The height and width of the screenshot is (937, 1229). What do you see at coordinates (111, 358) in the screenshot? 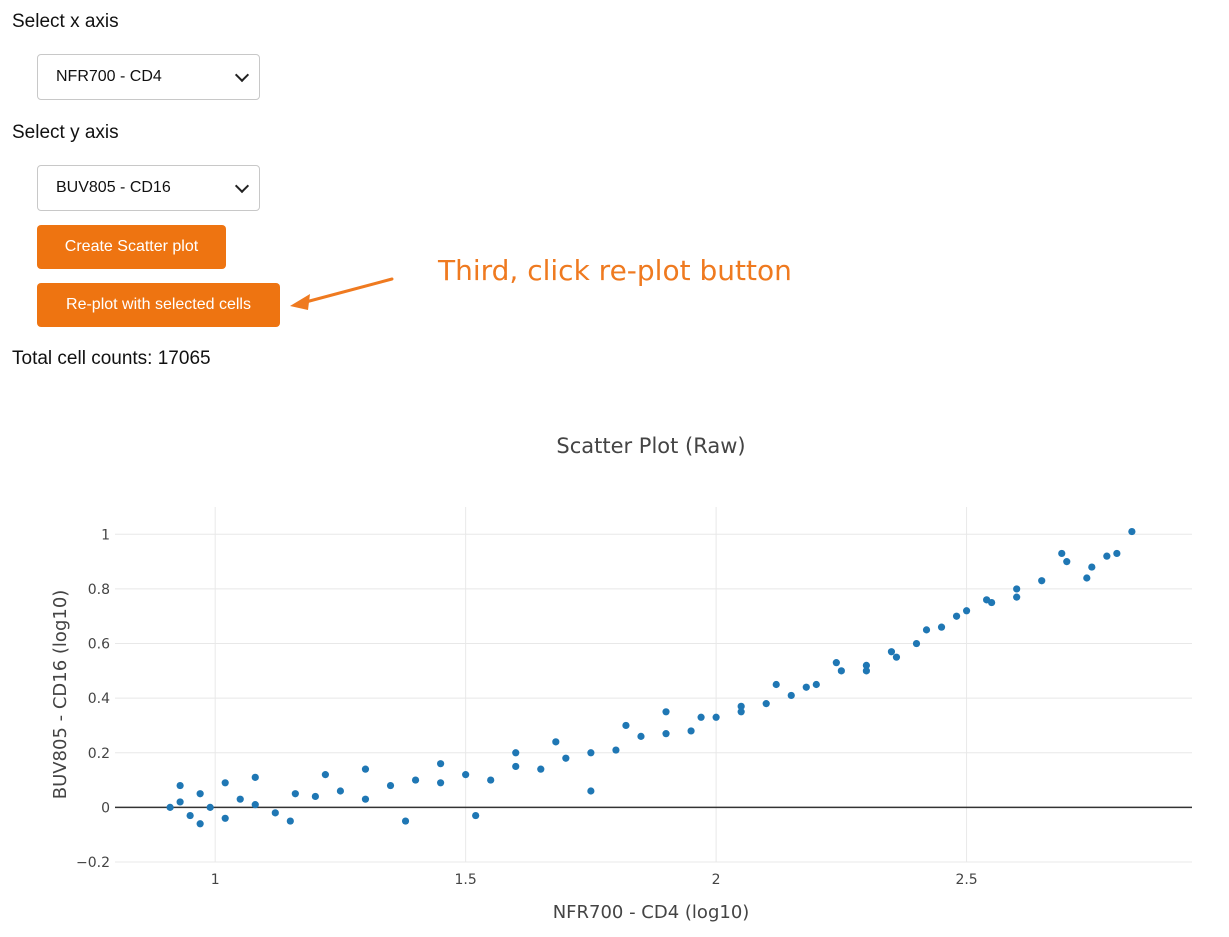
I see `total-cell-counts: Total cell counts: 17065` at bounding box center [111, 358].